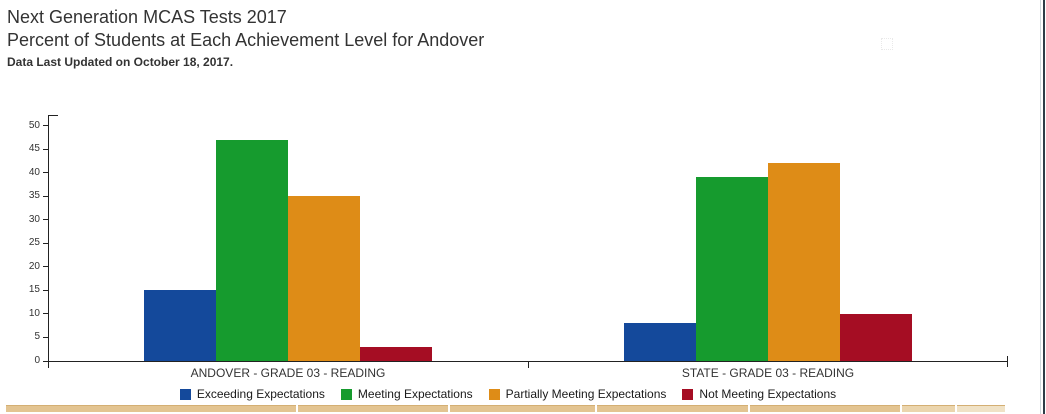 This screenshot has width=1046, height=414. I want to click on bar-partially-meeting-expectations-state-grade-03-reading, so click(804, 262).